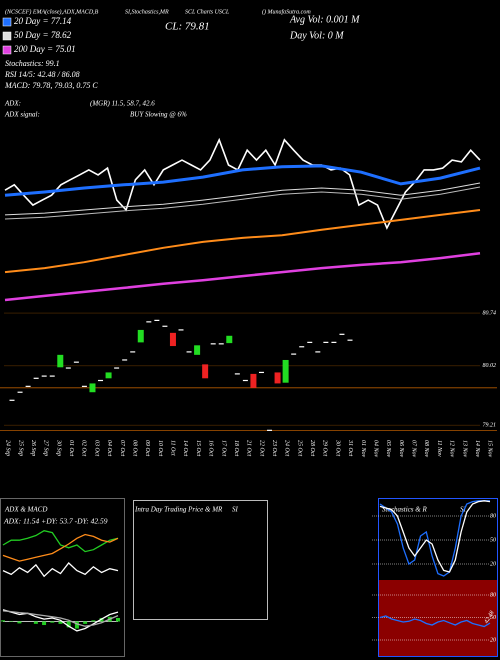 This screenshot has height=660, width=500. What do you see at coordinates (388, 449) in the screenshot?
I see `date-label: 05 Nov` at bounding box center [388, 449].